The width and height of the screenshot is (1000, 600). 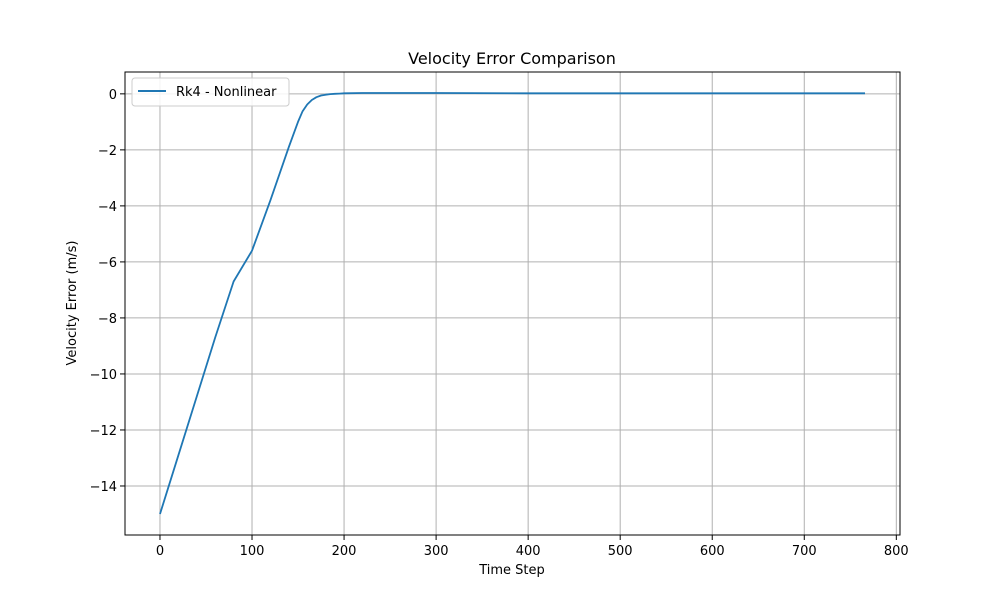 I want to click on x-tick-label: 800, so click(x=896, y=551).